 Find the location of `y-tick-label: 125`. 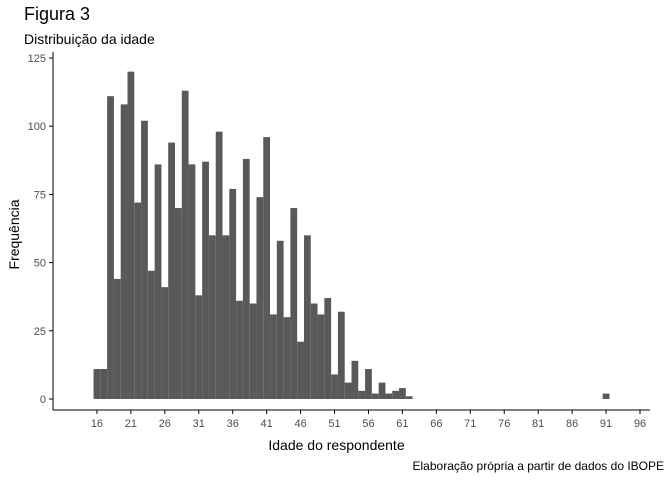

y-tick-label: 125 is located at coordinates (37, 59).